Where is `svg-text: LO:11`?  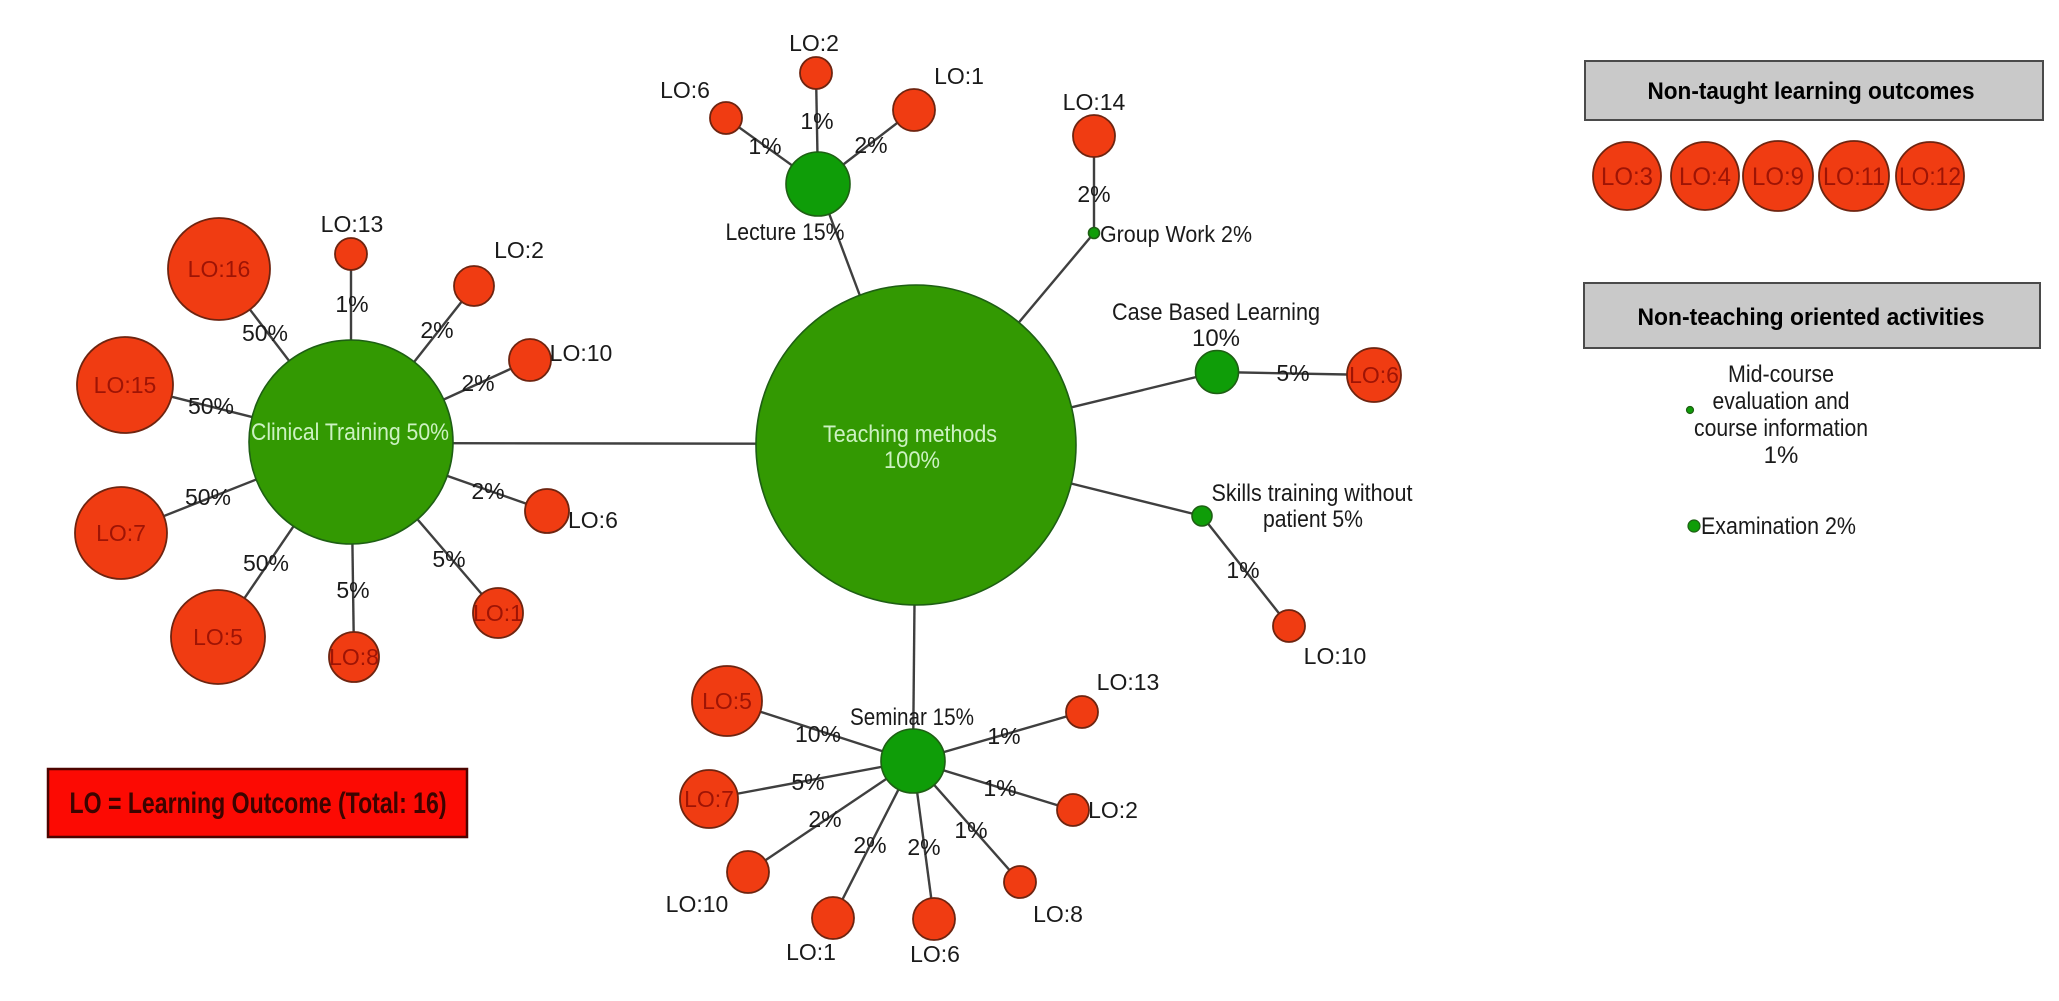
svg-text: LO:11 is located at coordinates (1854, 177).